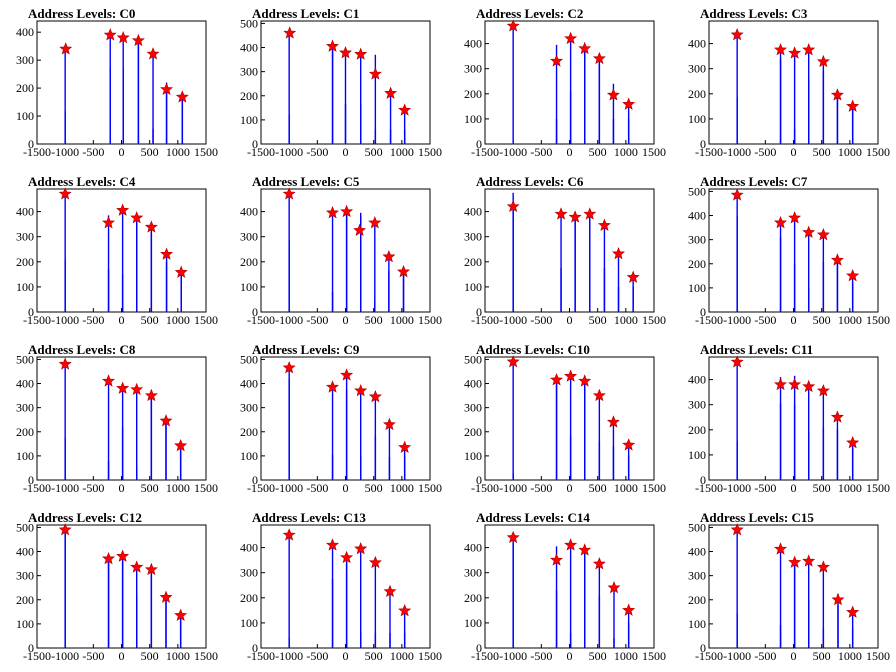 The width and height of the screenshot is (896, 672). I want to click on plot-frame, so click(345, 250).